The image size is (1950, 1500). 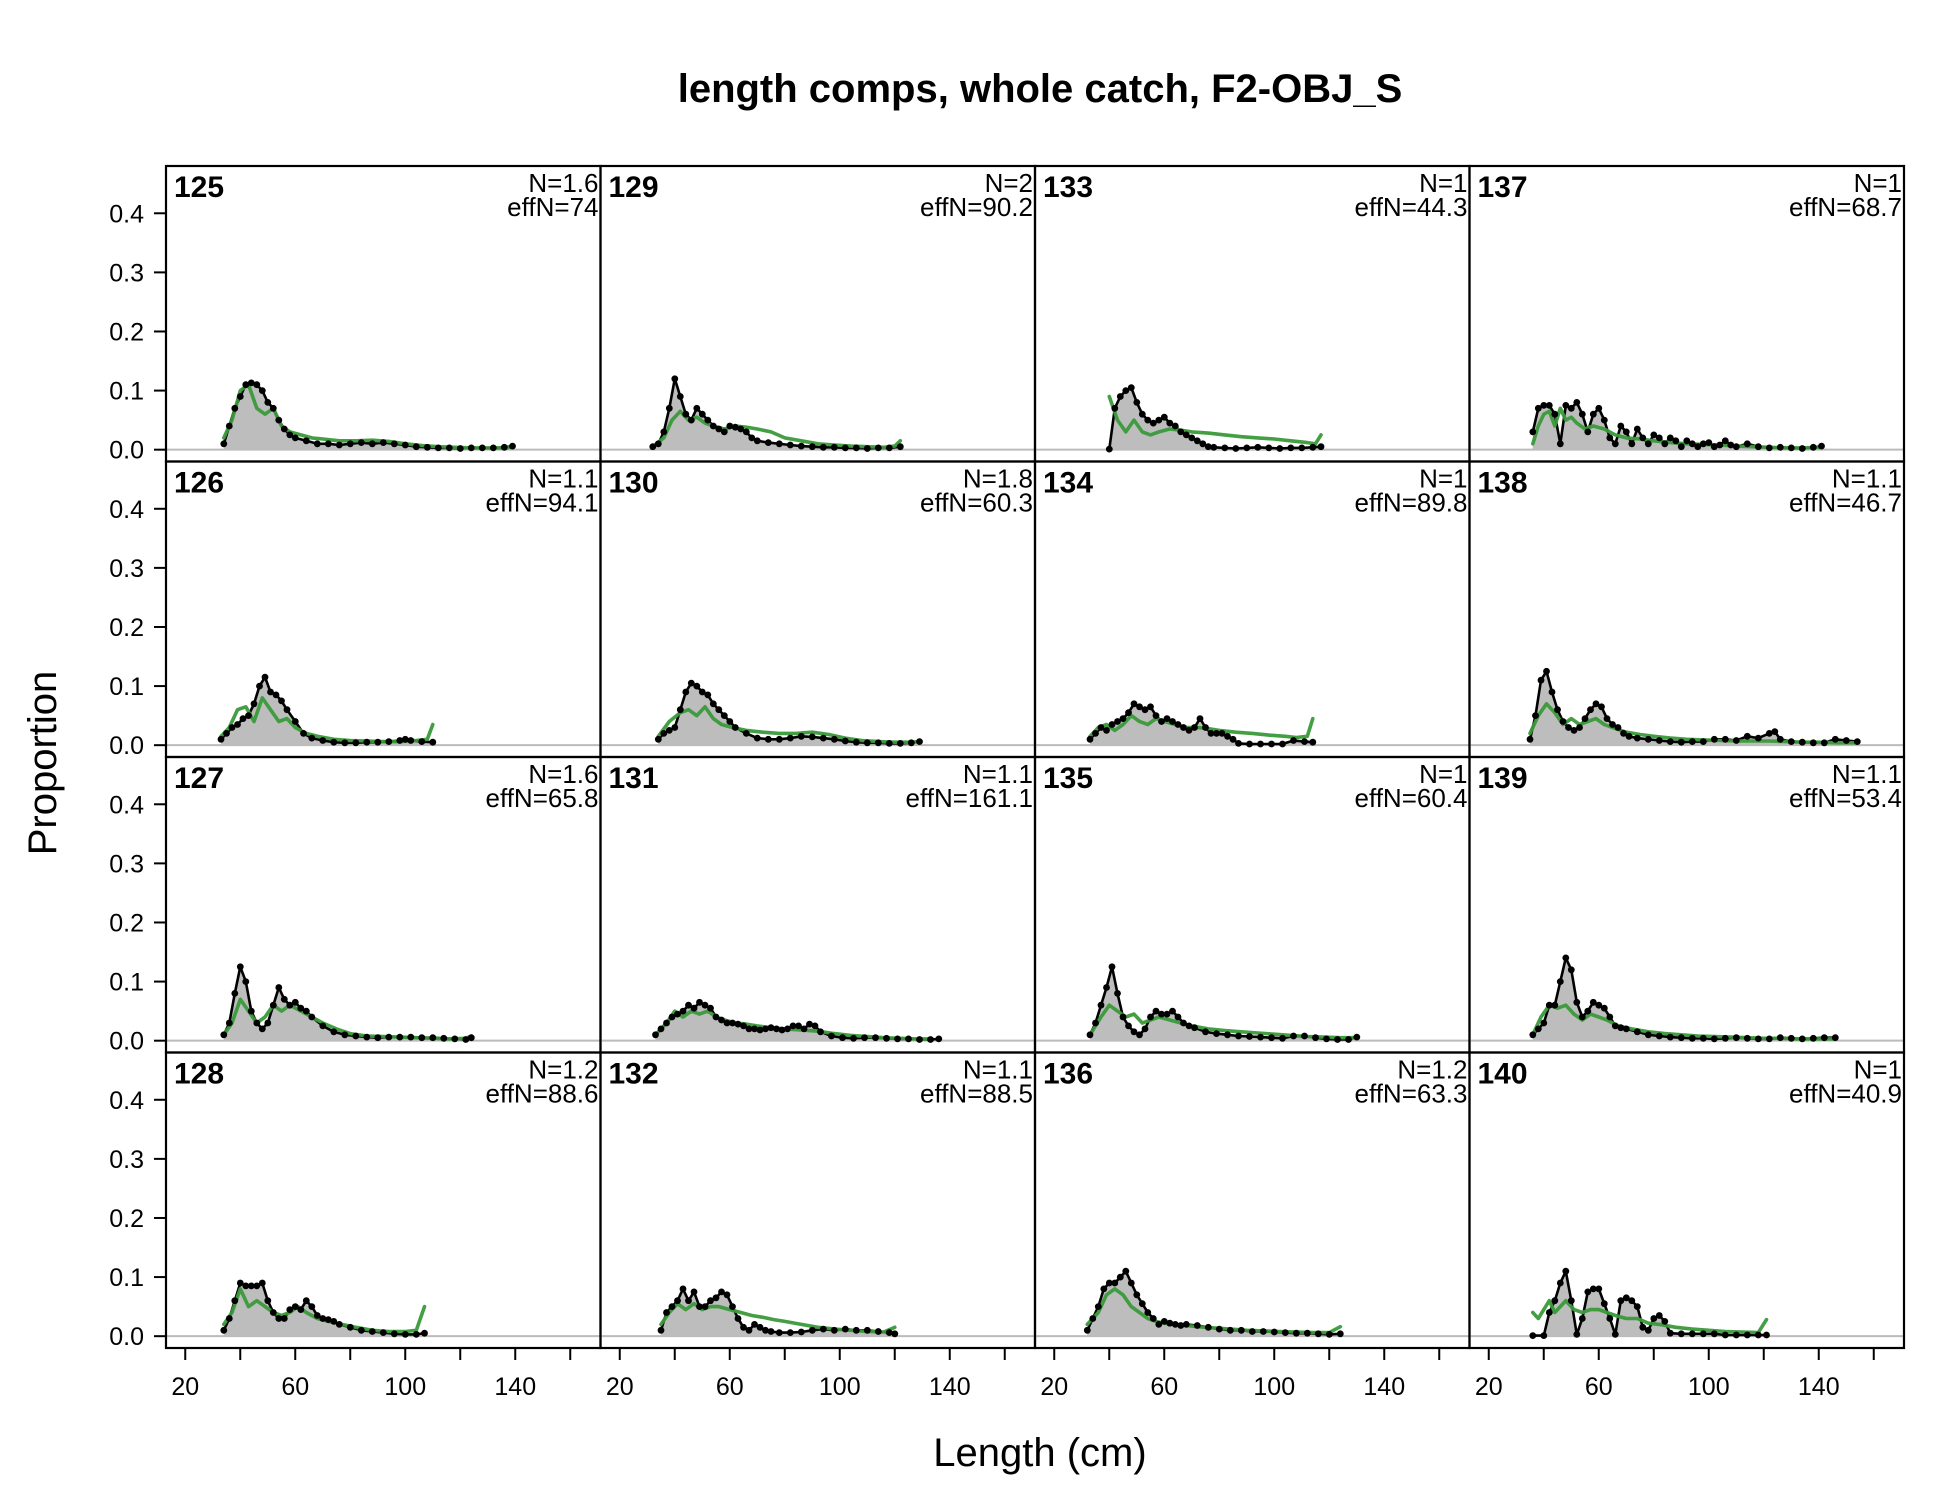 What do you see at coordinates (1040, 89) in the screenshot?
I see `chart-title: length comps, whole catch, F2-OBJ_S` at bounding box center [1040, 89].